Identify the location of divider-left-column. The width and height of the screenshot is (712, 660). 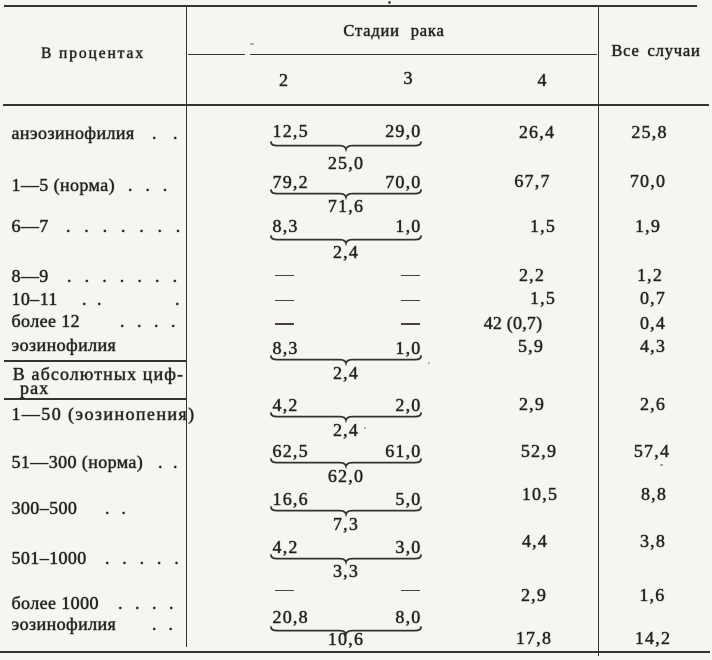
(186, 327).